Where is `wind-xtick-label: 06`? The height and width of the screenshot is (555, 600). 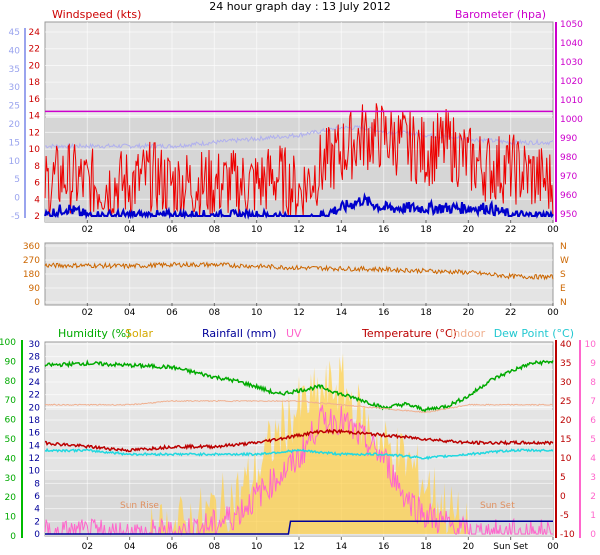 wind-xtick-label: 06 is located at coordinates (172, 230).